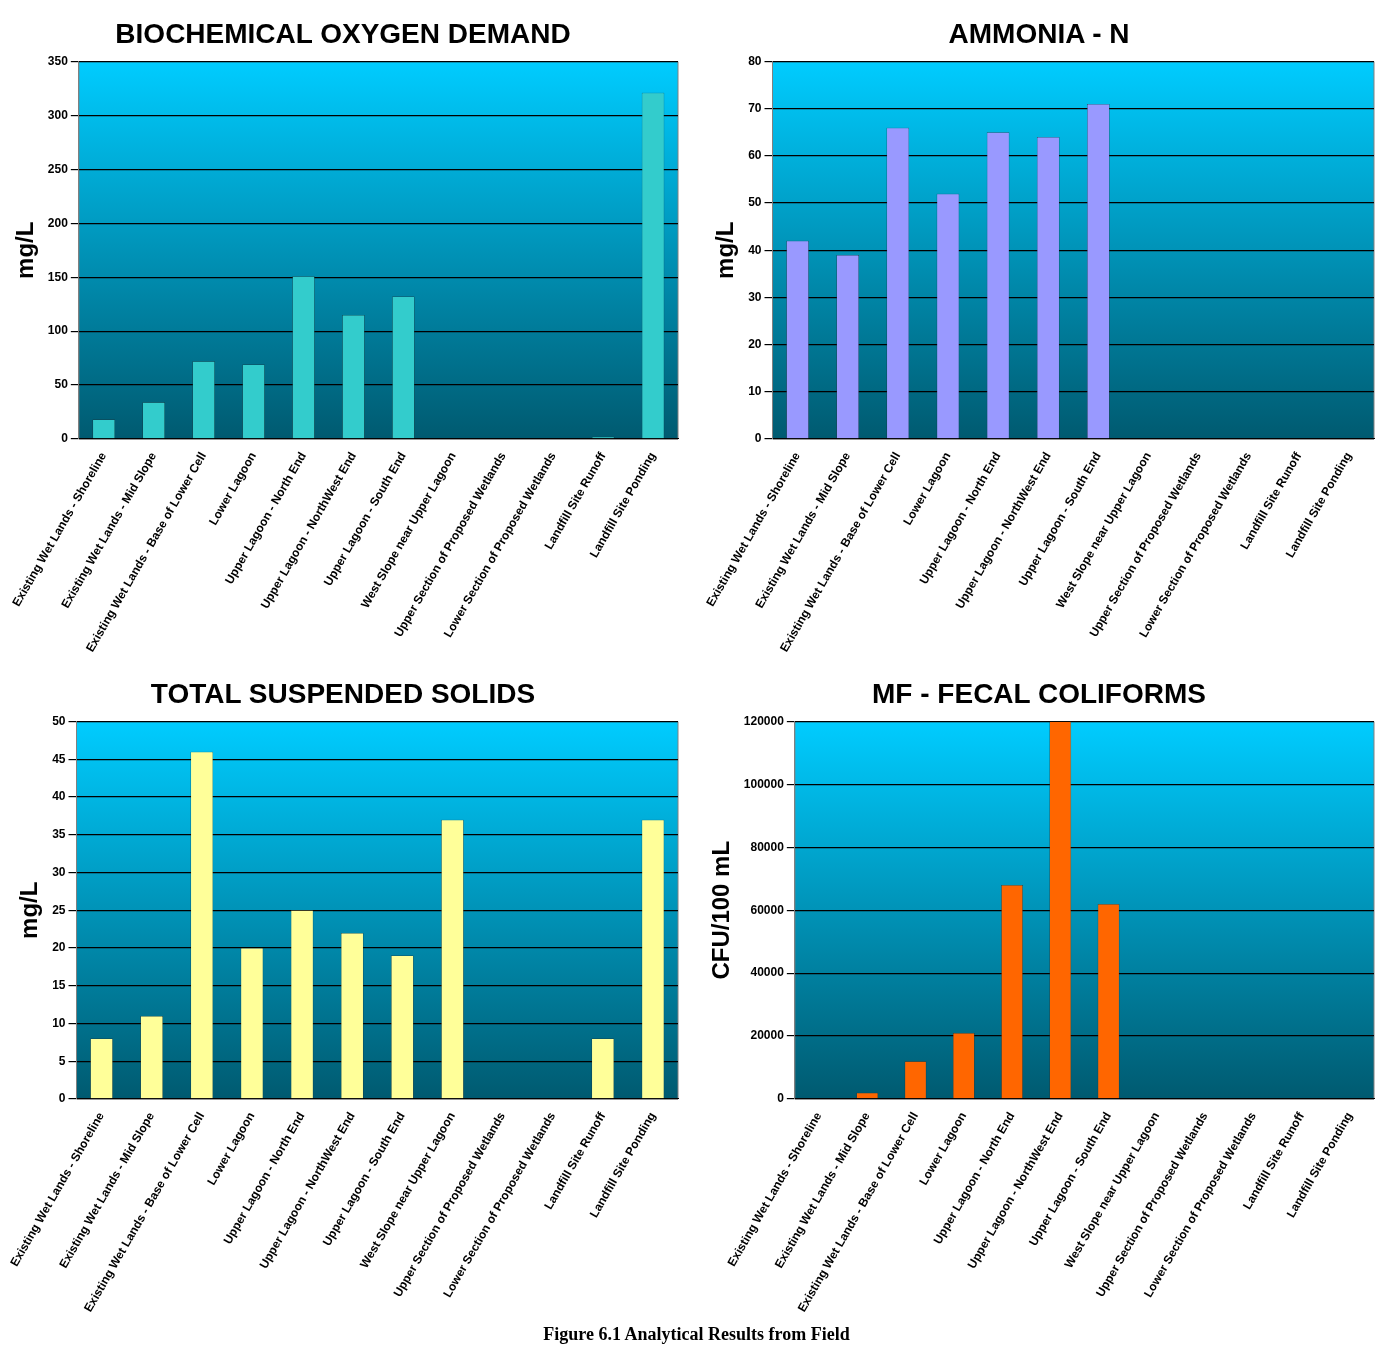  Describe the element at coordinates (62, 1060) in the screenshot. I see `y-tick-label: 5` at that location.